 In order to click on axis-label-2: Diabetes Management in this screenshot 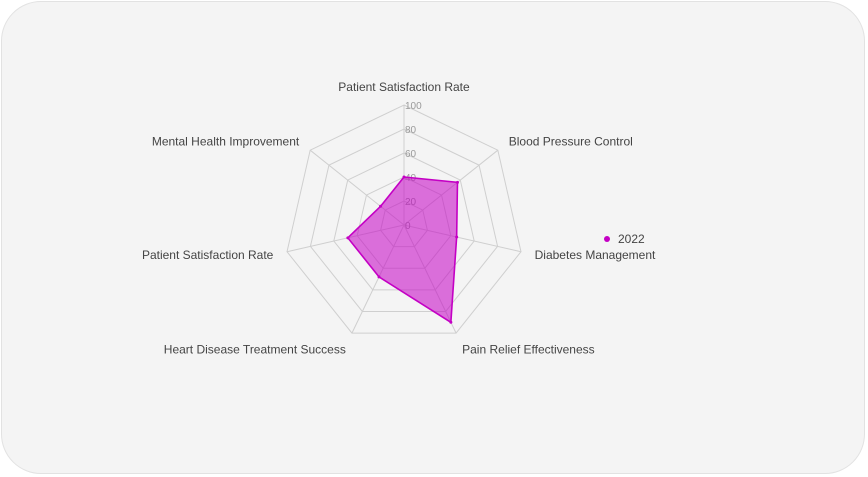, I will do `click(595, 255)`.